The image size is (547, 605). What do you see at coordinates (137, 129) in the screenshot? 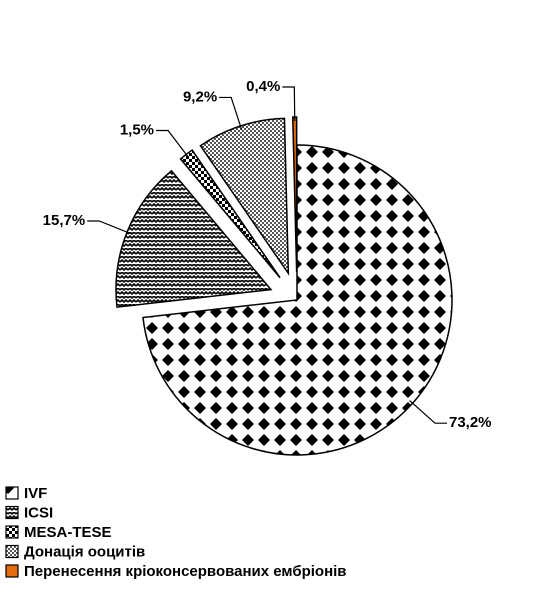
I see `data-label: 1,5%` at bounding box center [137, 129].